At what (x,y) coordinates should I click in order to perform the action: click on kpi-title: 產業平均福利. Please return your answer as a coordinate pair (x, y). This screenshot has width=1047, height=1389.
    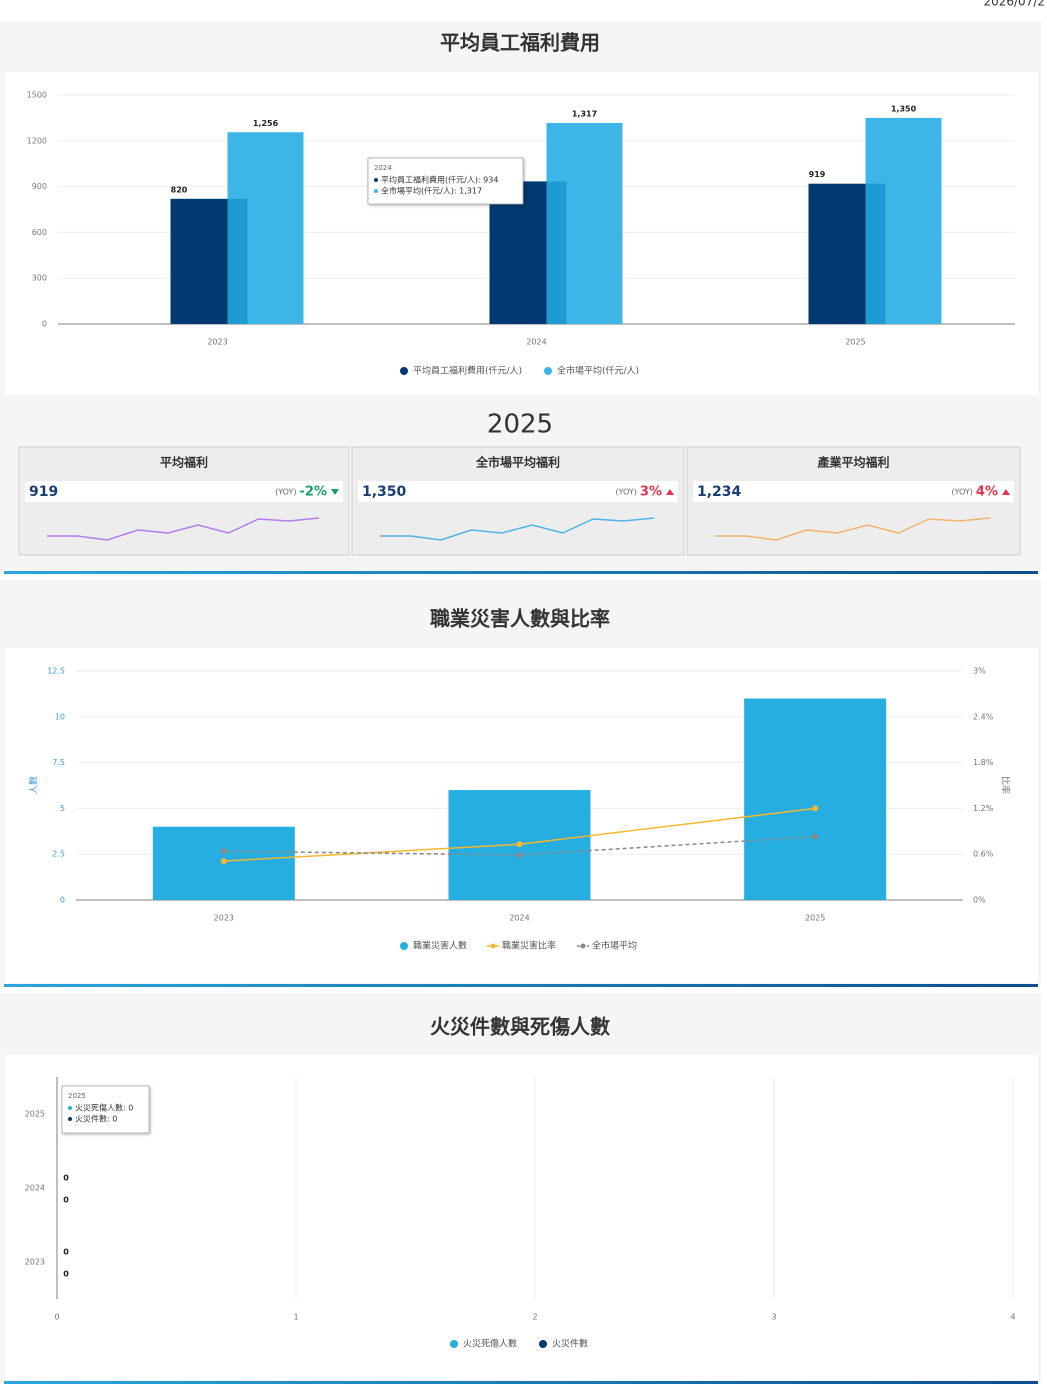
    Looking at the image, I should click on (852, 462).